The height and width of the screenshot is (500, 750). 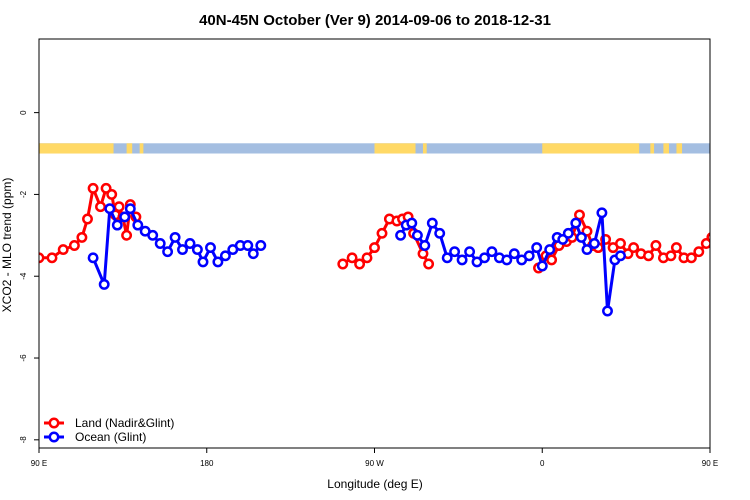 I want to click on x-tick-label-0: 90 E, so click(x=39, y=463).